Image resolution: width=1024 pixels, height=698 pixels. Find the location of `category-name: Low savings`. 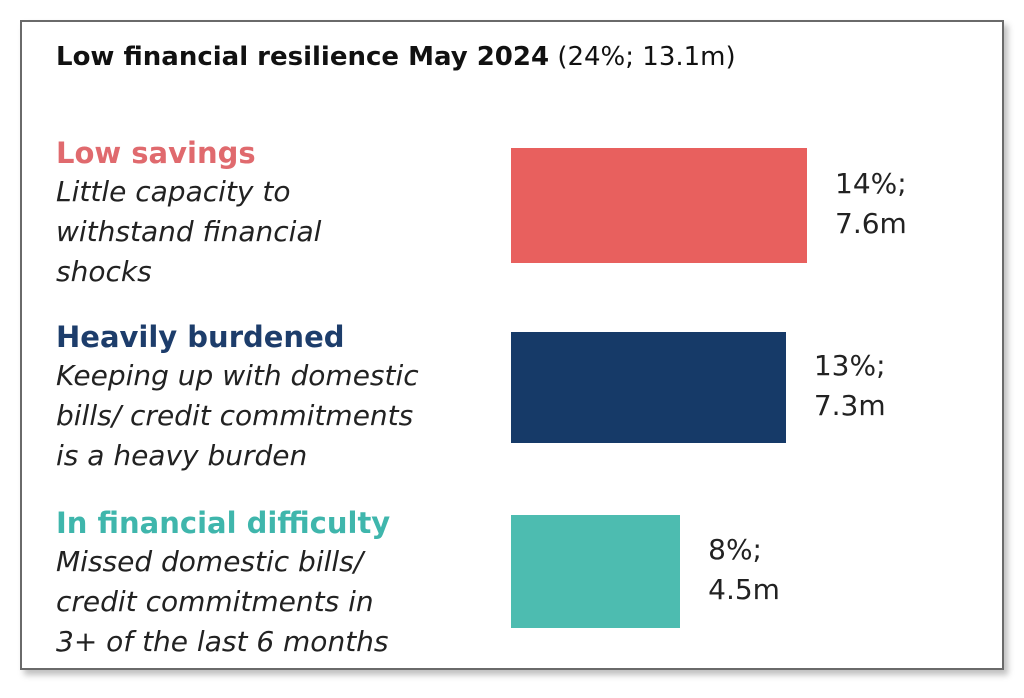

category-name: Low savings is located at coordinates (156, 153).